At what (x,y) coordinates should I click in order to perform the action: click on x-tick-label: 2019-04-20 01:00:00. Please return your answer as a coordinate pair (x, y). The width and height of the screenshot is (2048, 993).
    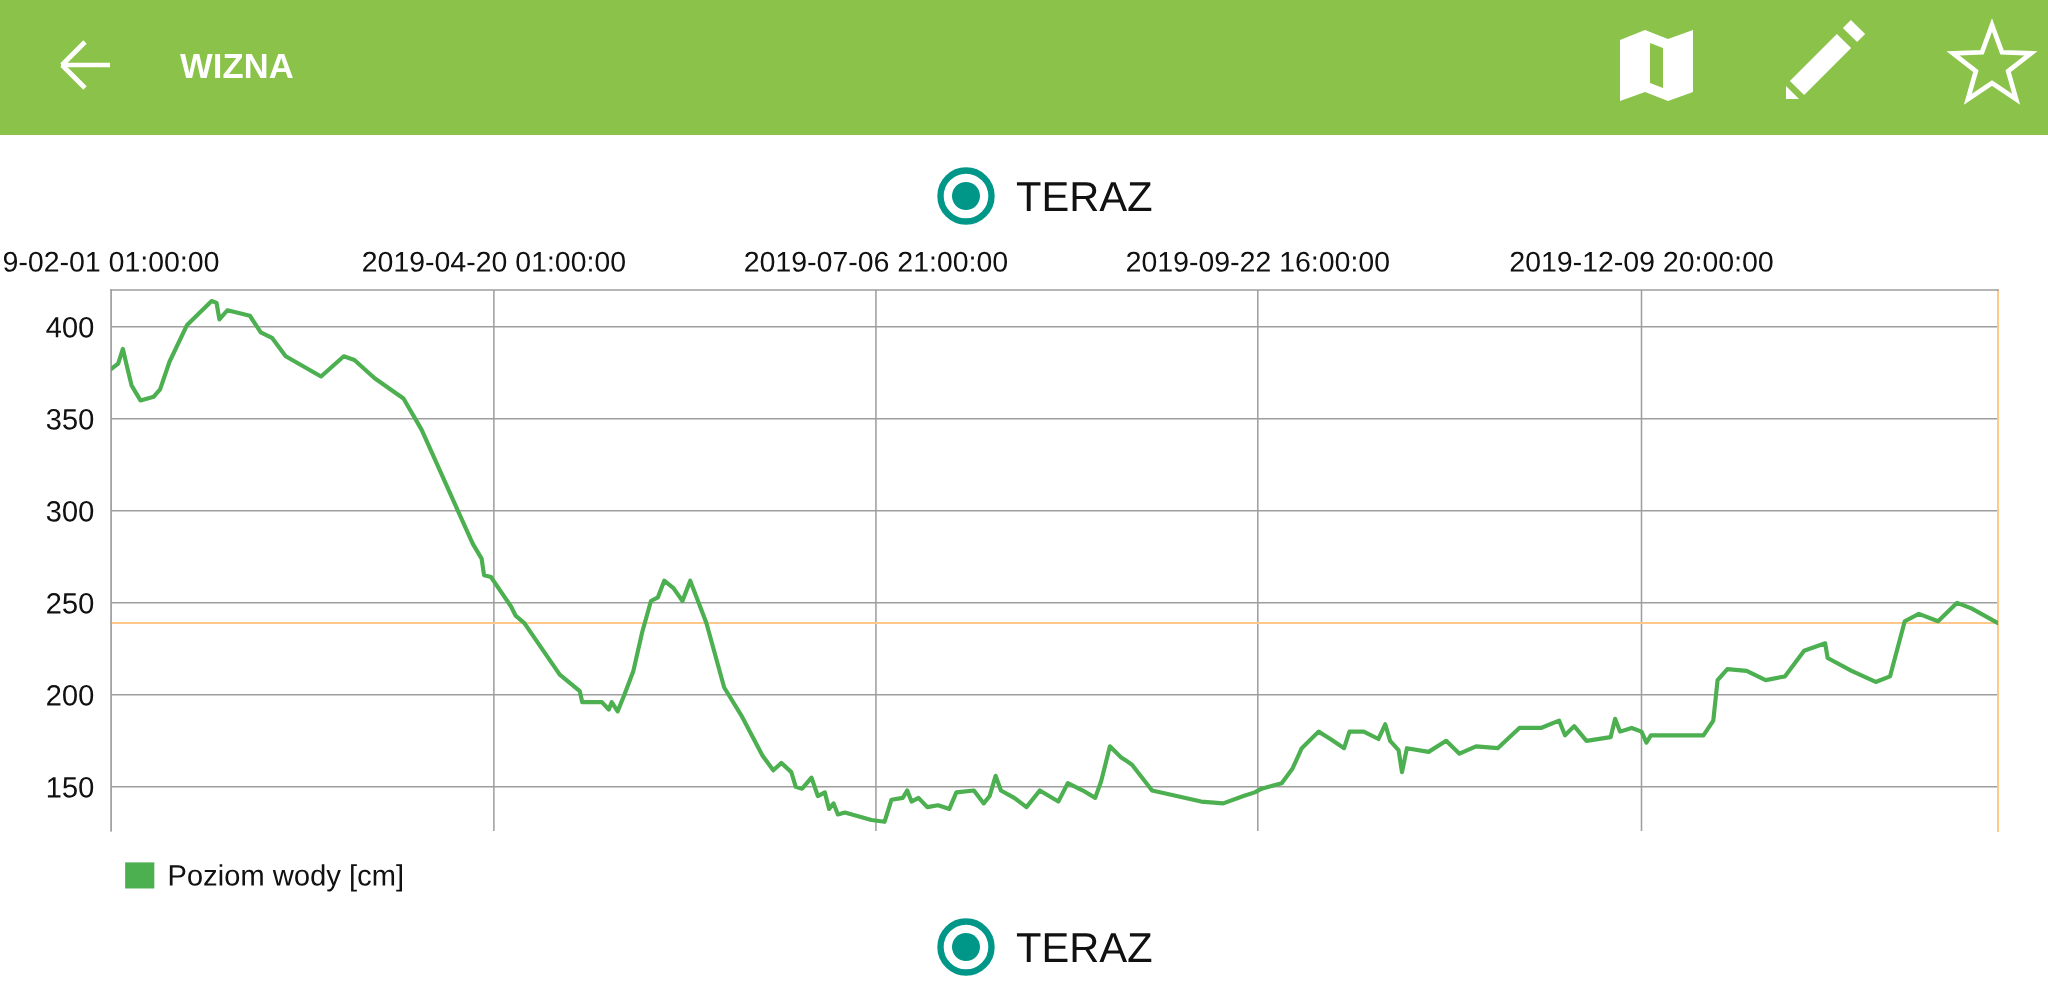
    Looking at the image, I should click on (494, 261).